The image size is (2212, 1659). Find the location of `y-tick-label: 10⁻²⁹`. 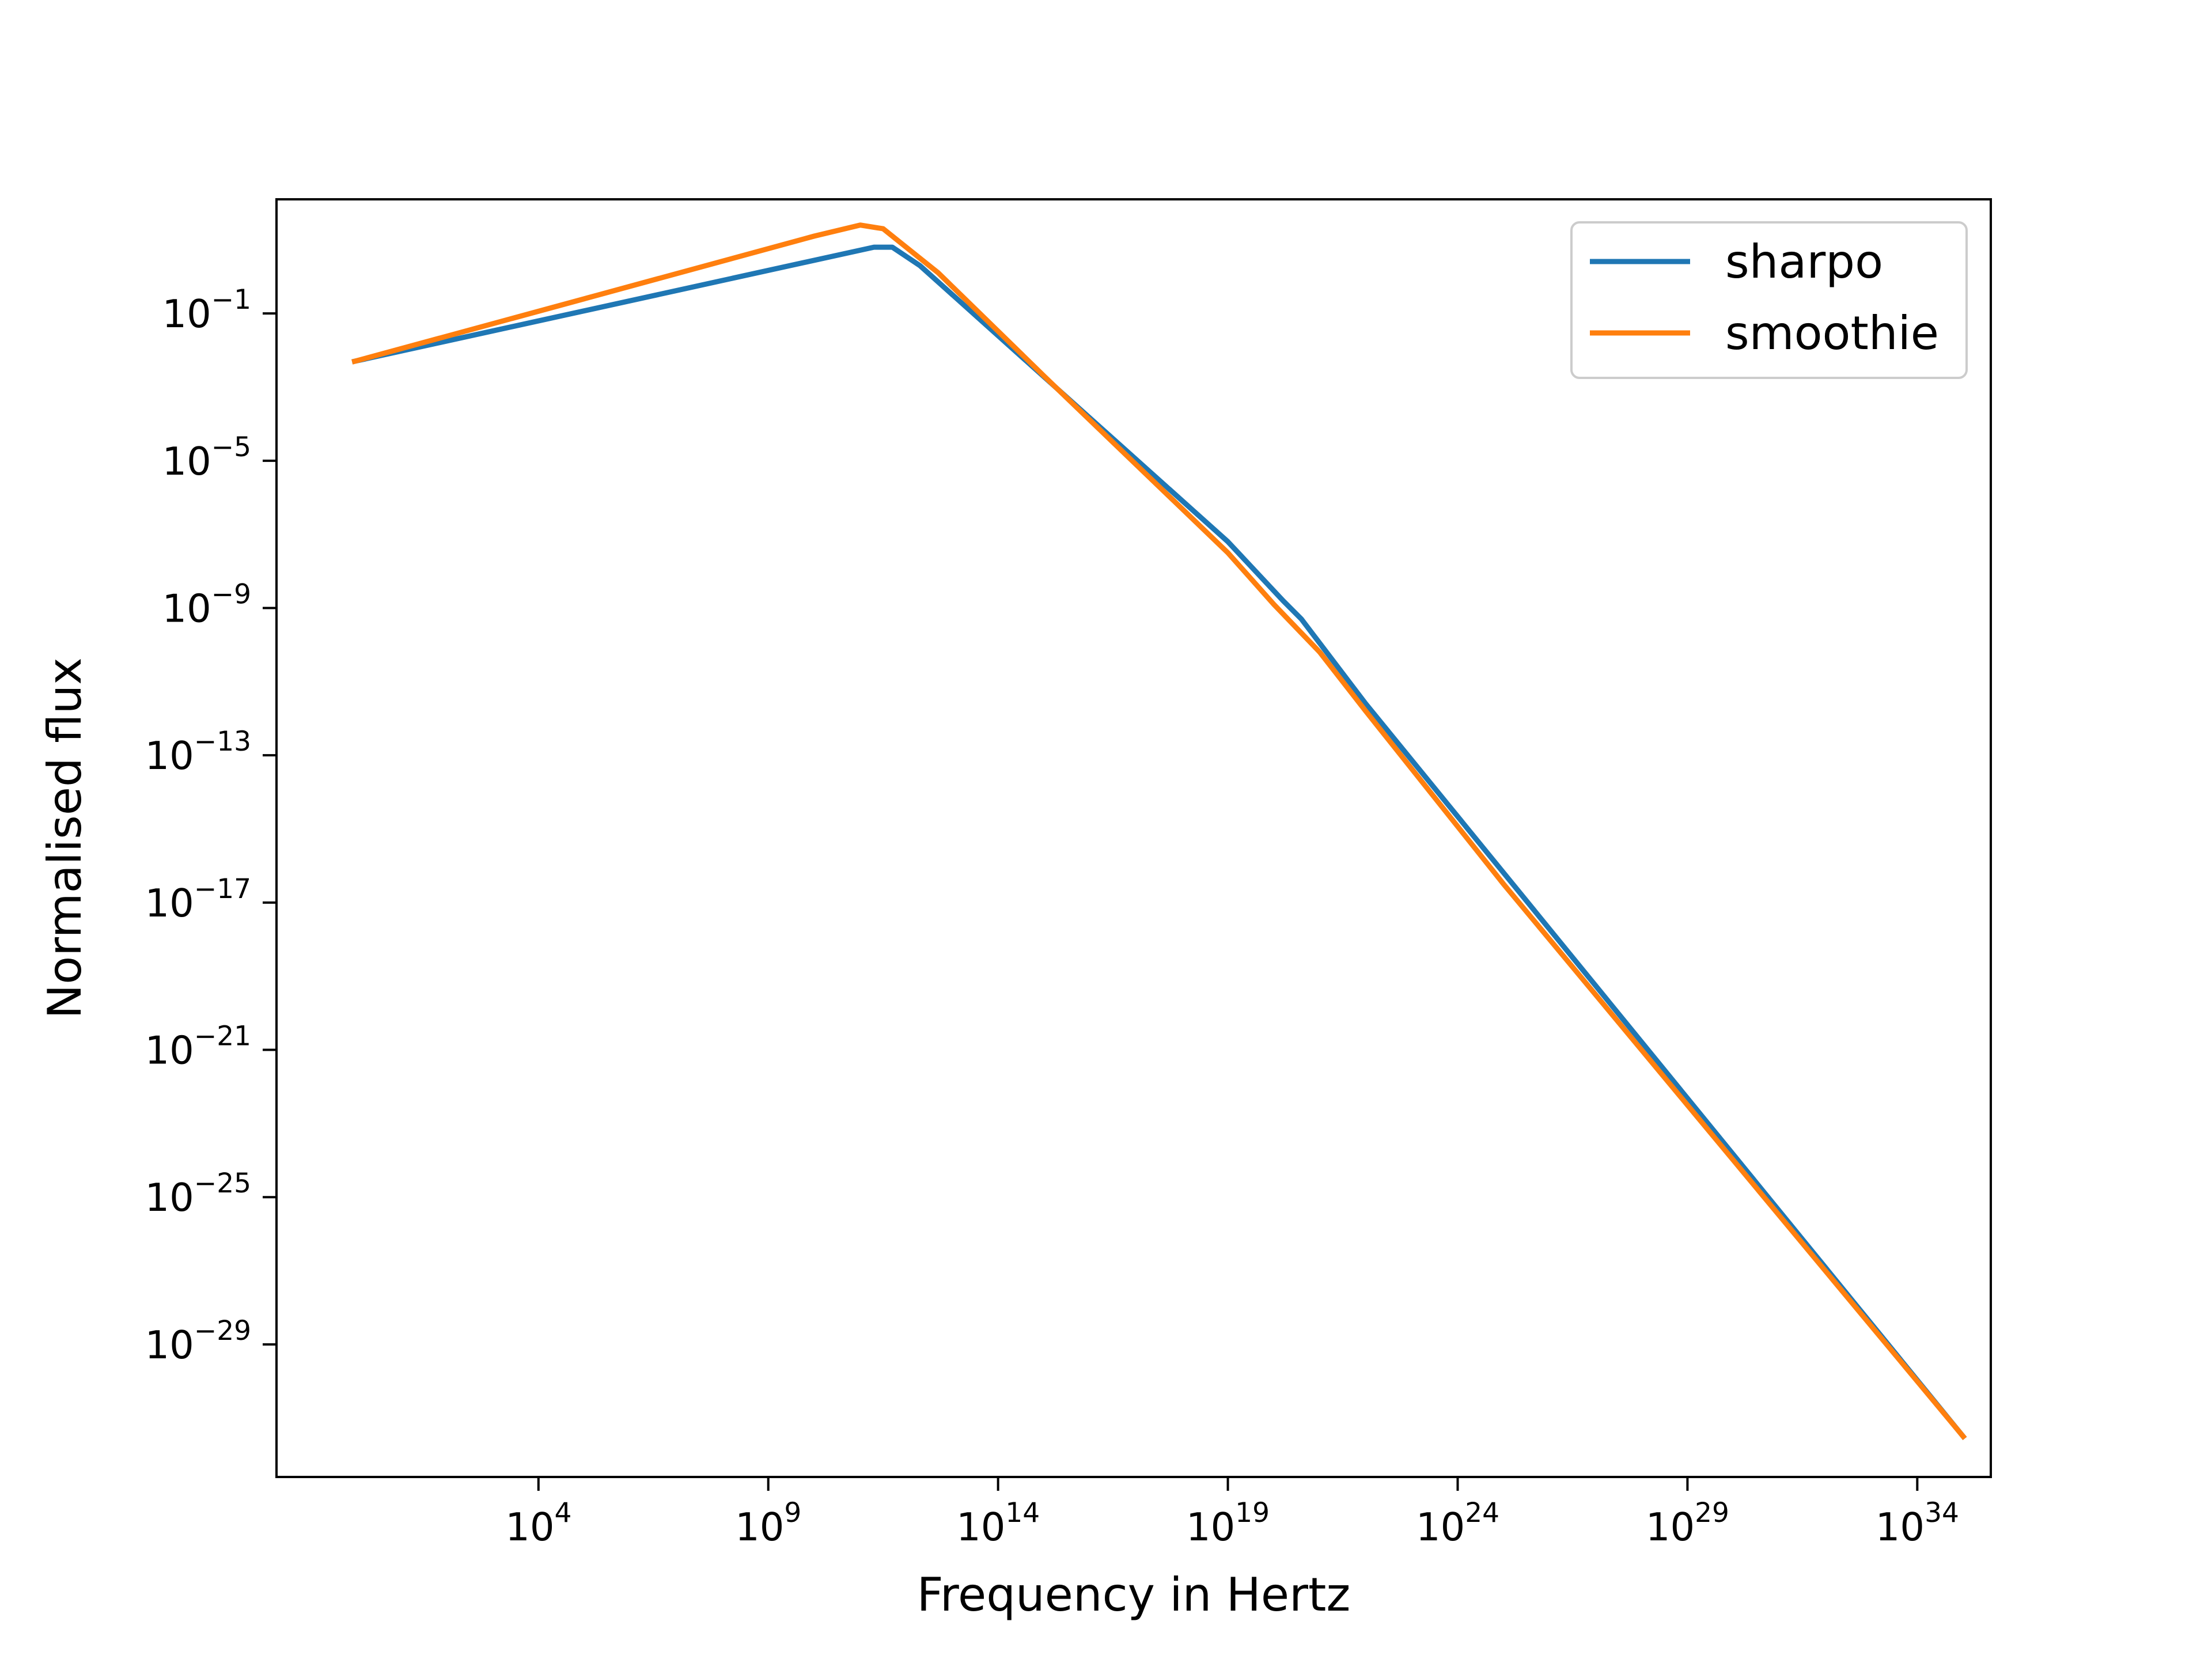

y-tick-label: 10⁻²⁹ is located at coordinates (198, 1341).